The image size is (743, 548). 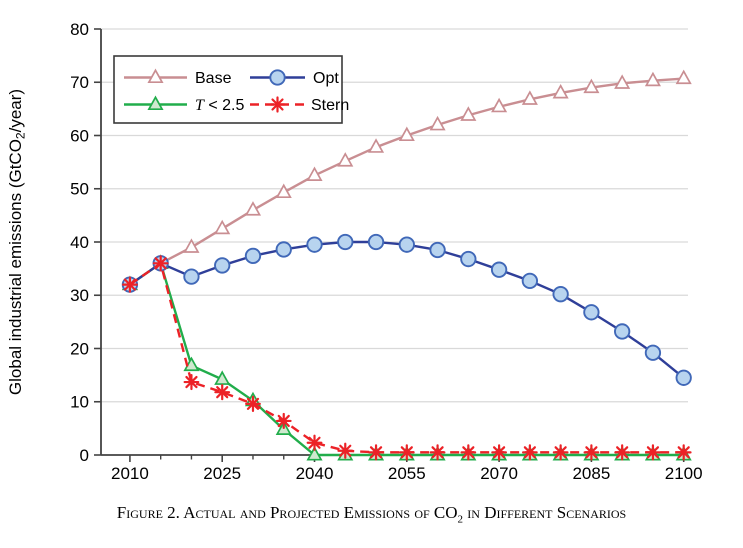 I want to click on x-tick-label-2055: 2055, so click(x=407, y=473).